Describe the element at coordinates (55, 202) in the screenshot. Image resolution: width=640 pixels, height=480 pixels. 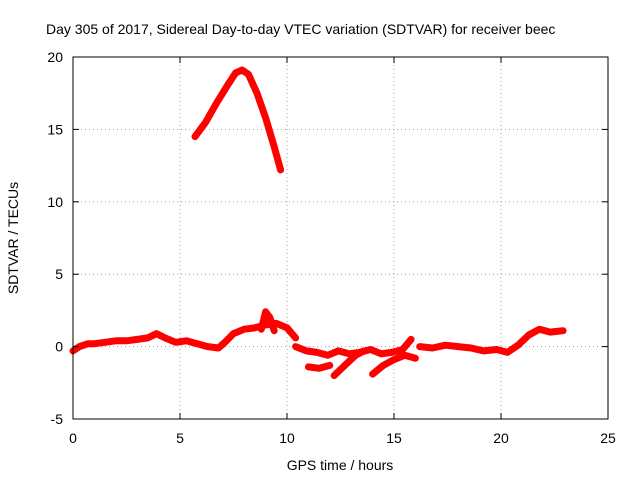
I see `y-tick-label: 10` at that location.